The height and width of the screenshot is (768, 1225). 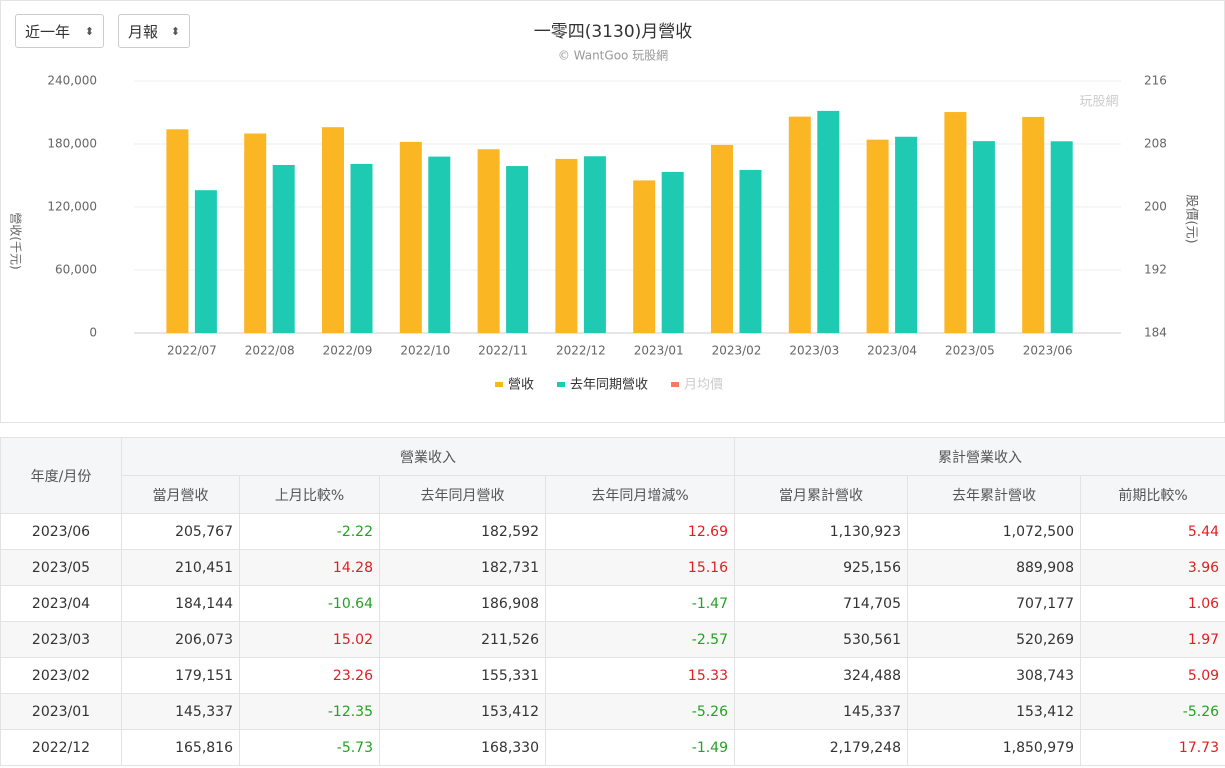 What do you see at coordinates (61, 475) in the screenshot?
I see `row-header: 年度/月份` at bounding box center [61, 475].